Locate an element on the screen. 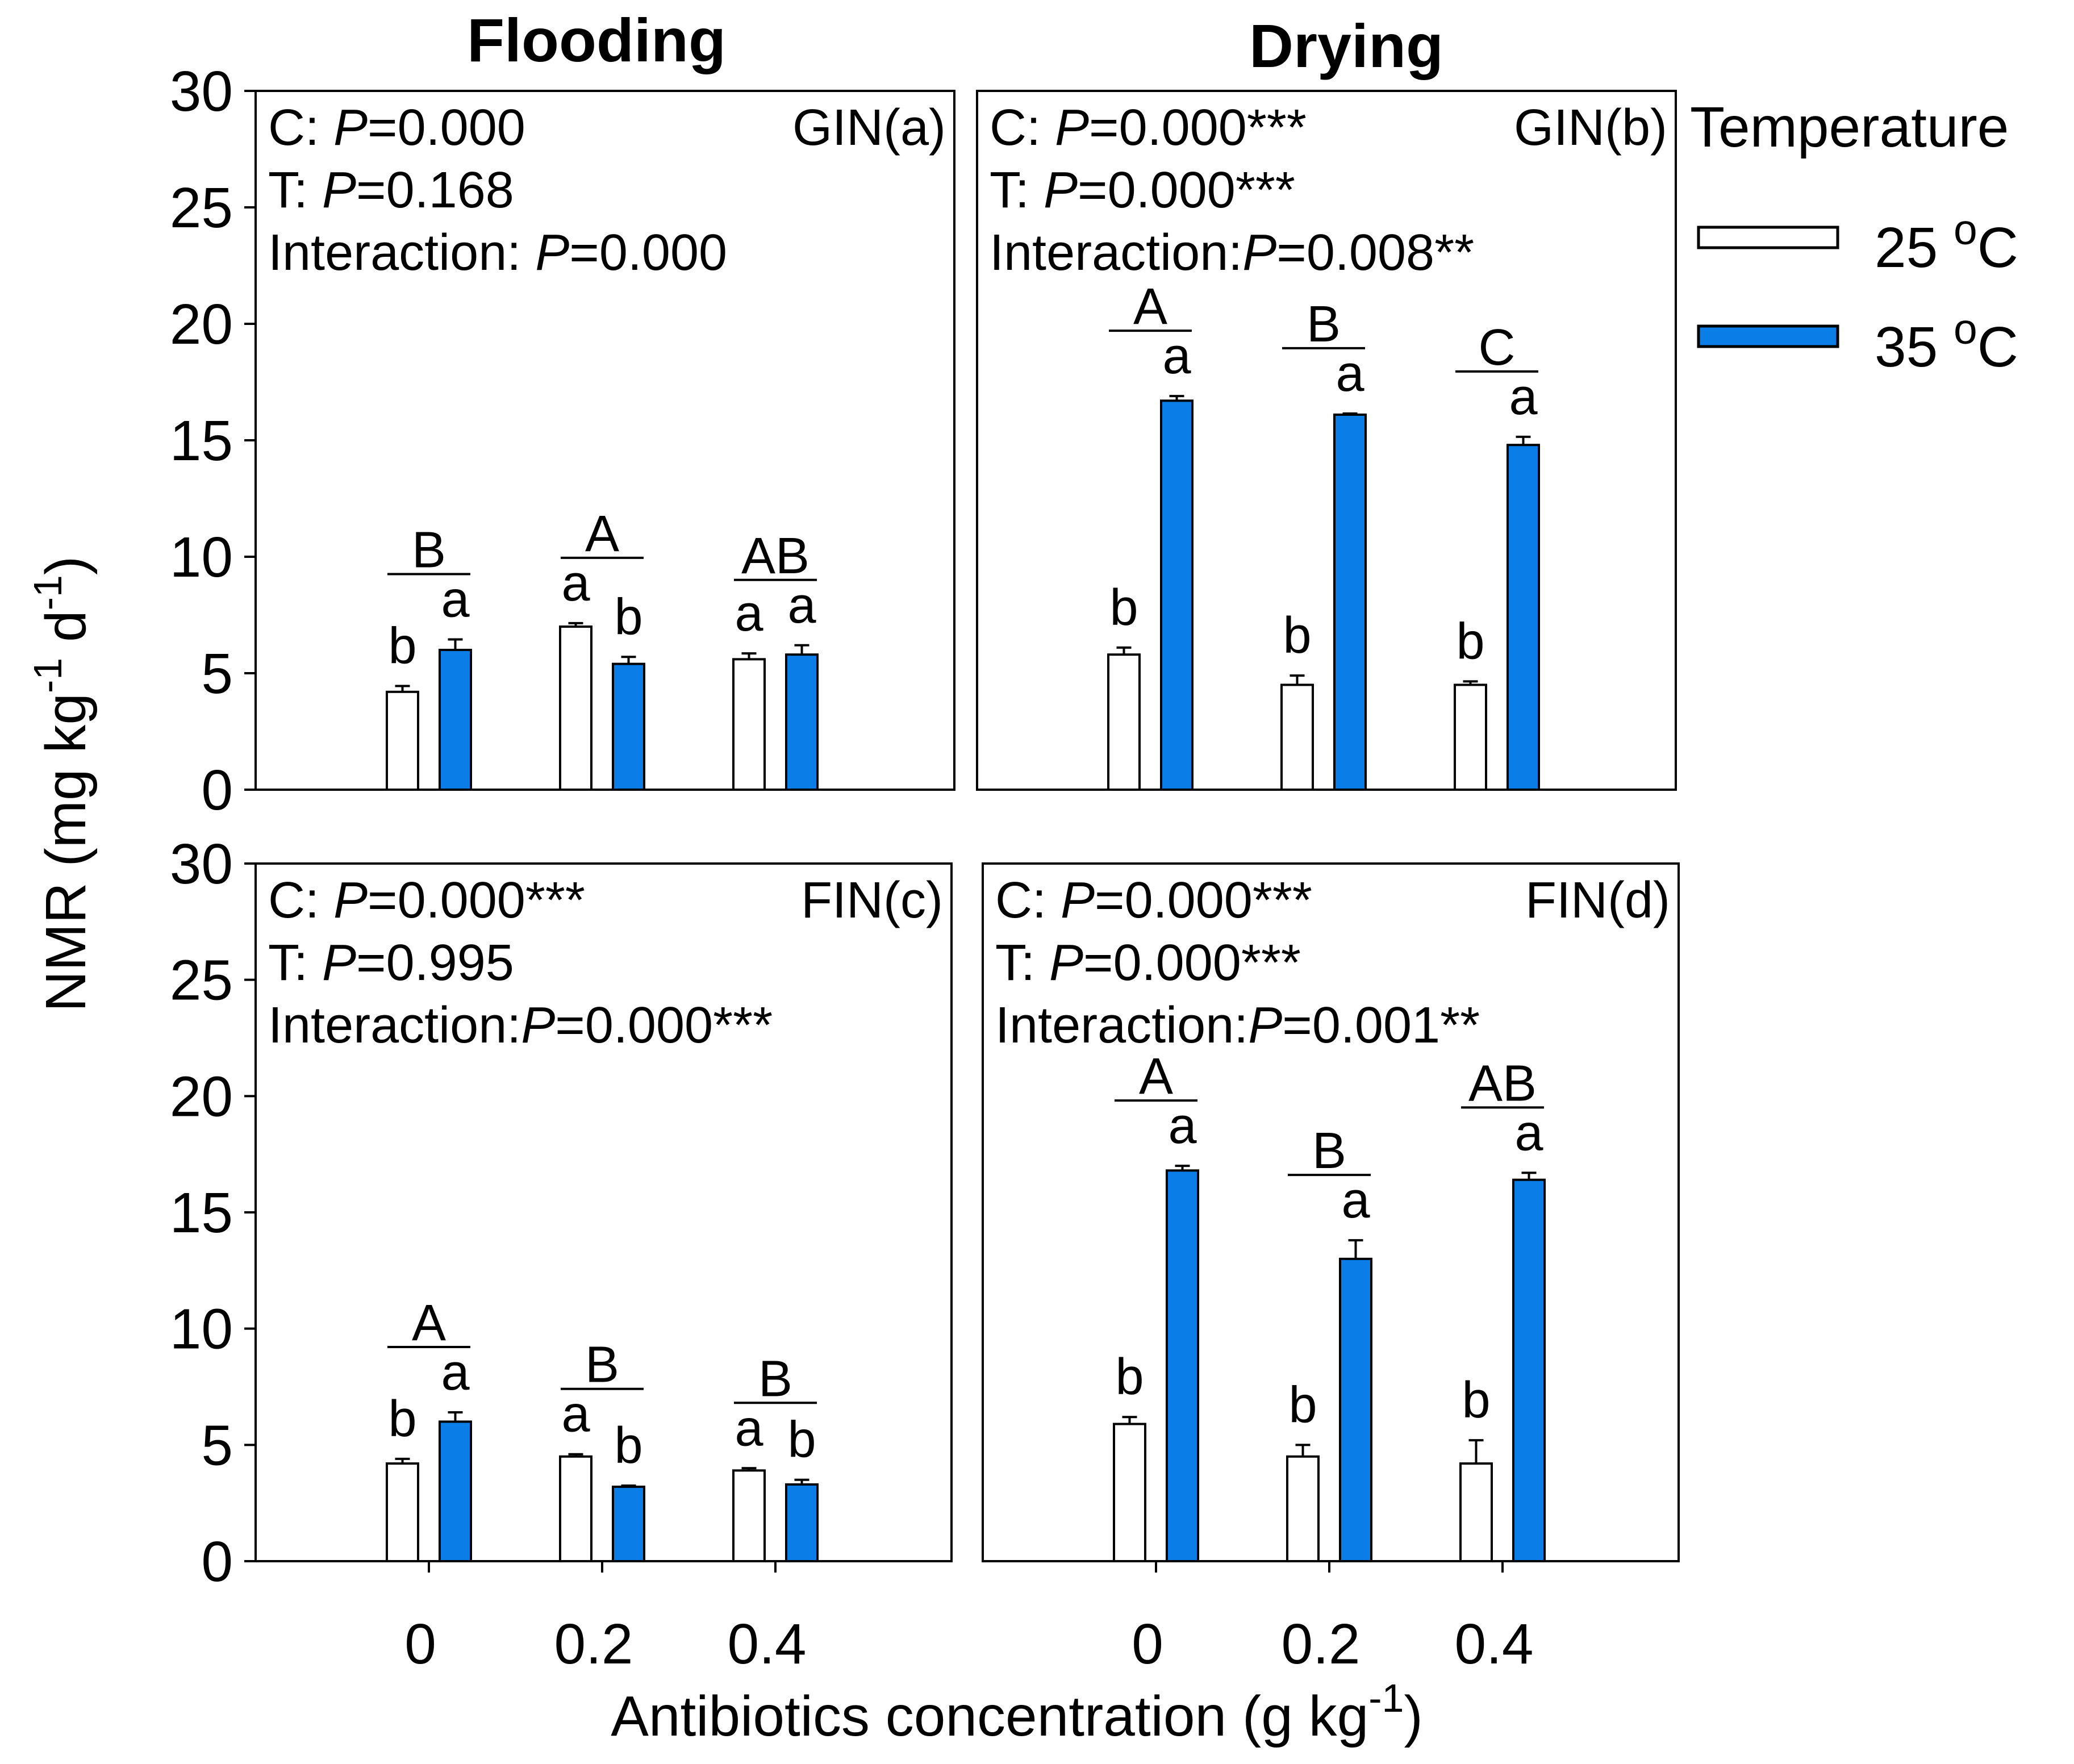  legend-label-25: 25 oC is located at coordinates (1946, 243).